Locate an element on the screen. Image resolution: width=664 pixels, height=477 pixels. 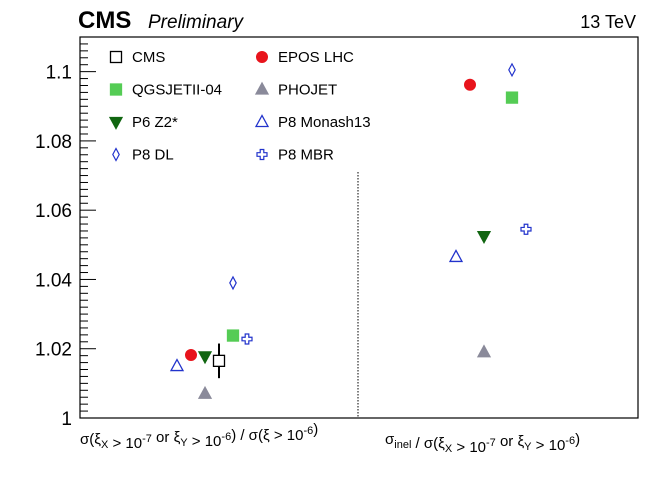
legend-qgsjetii-04-label: QGSJETII-04 is located at coordinates (177, 90).